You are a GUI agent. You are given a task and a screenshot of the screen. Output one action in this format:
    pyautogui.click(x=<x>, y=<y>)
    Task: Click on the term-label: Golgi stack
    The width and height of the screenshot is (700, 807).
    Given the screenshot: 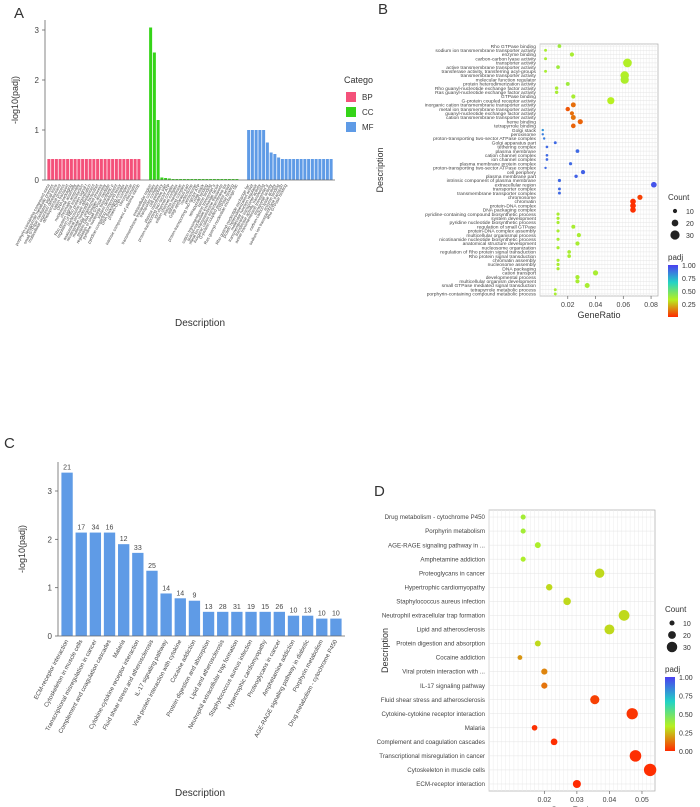 What is the action you would take?
    pyautogui.click(x=524, y=131)
    